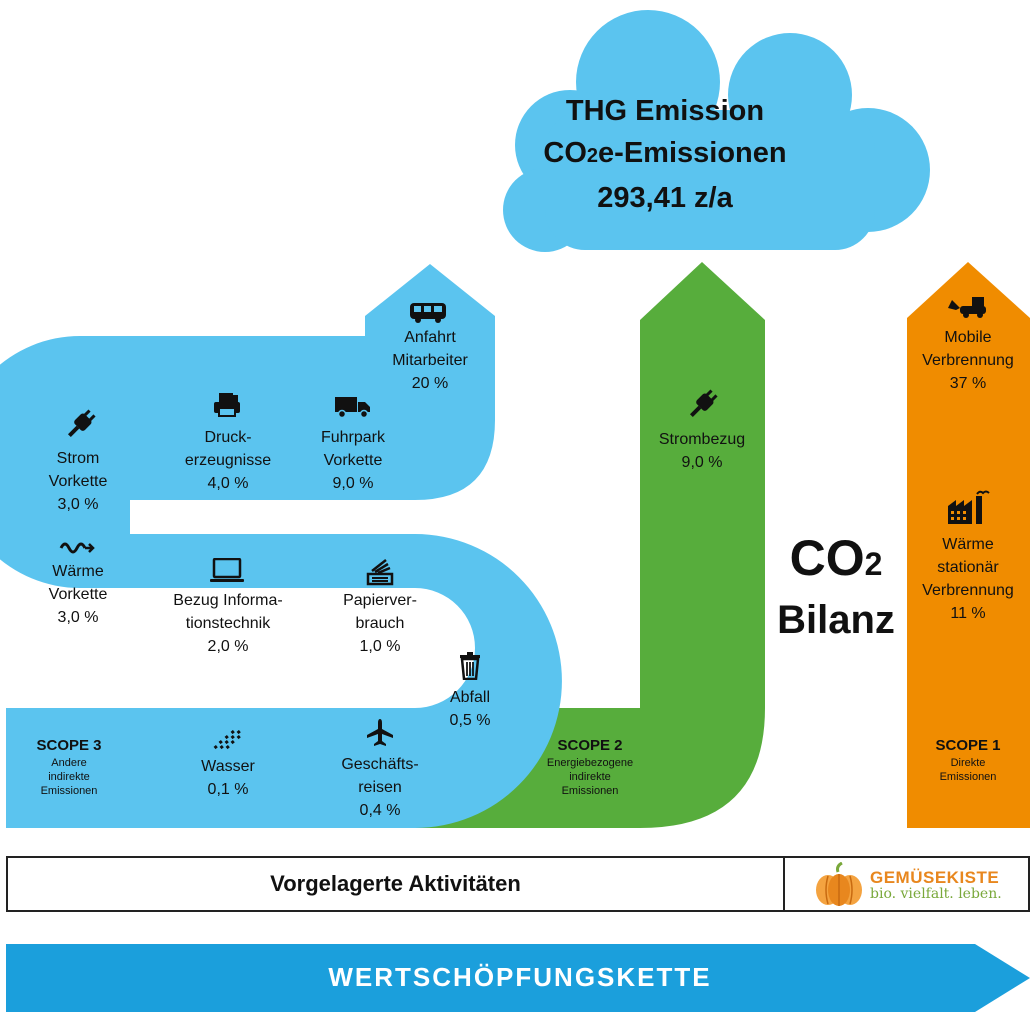 The image size is (1034, 1024). Describe the element at coordinates (836, 586) in the screenshot. I see `co2-bilanz-title: CO2 Bilanz` at that location.